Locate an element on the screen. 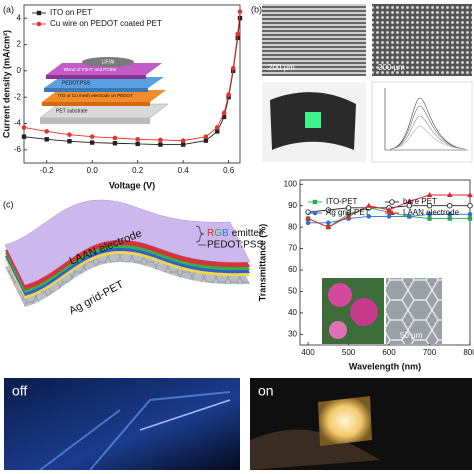 Image resolution: width=474 pixels, height=474 pixels. layer-label: PET substrate is located at coordinates (72, 111).